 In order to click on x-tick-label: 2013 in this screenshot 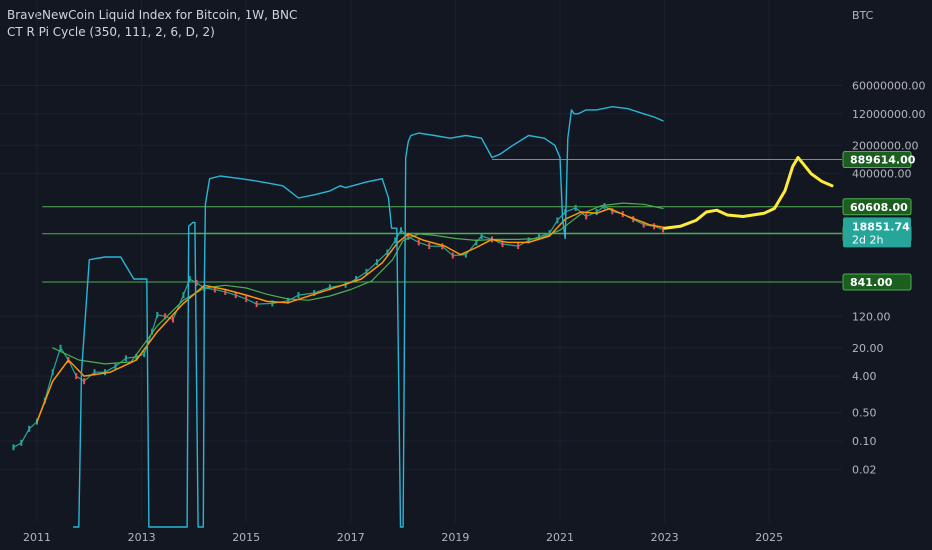, I will do `click(142, 537)`.